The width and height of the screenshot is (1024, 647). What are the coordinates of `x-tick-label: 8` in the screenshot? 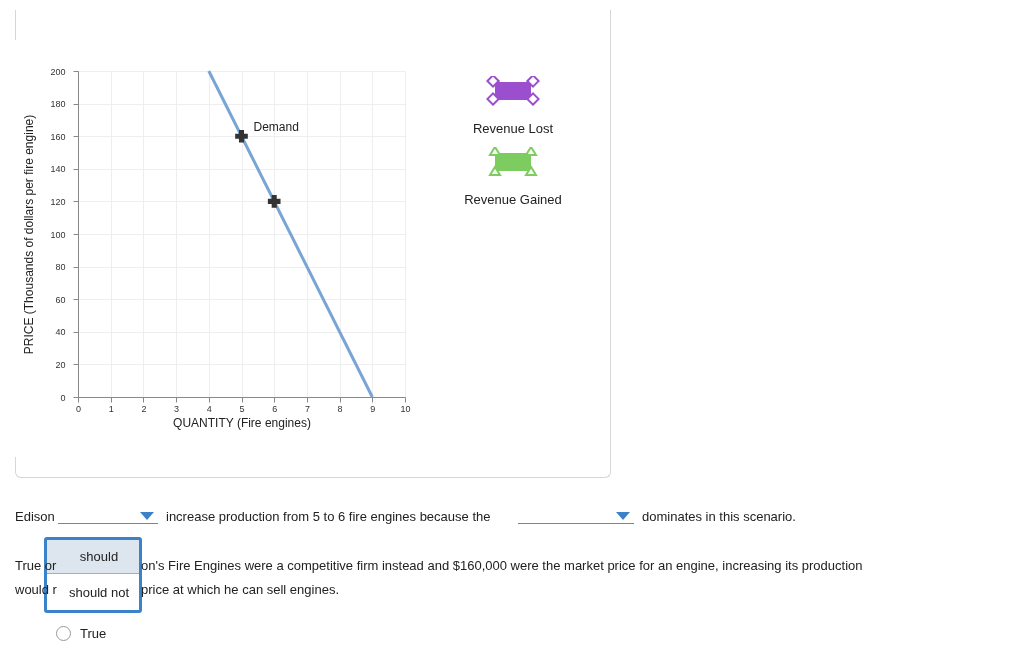 It's located at (340, 408).